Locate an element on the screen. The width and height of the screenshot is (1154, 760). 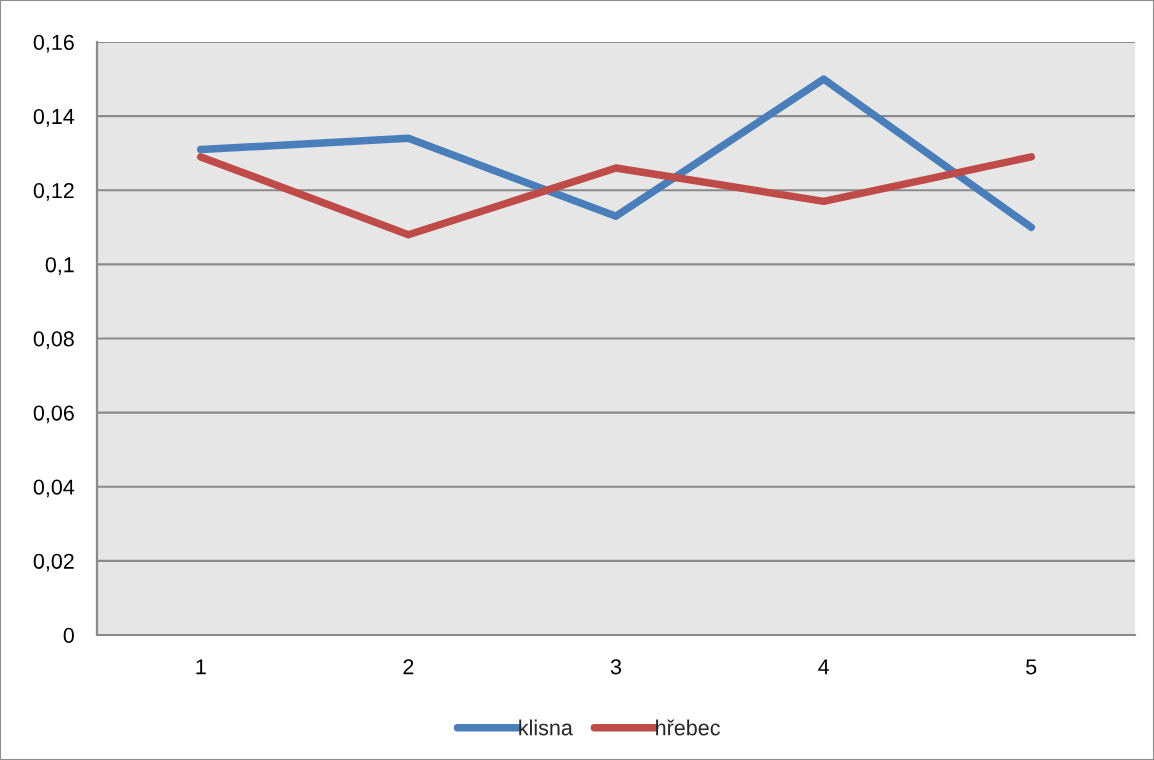
x-tick-label: 1 is located at coordinates (201, 667).